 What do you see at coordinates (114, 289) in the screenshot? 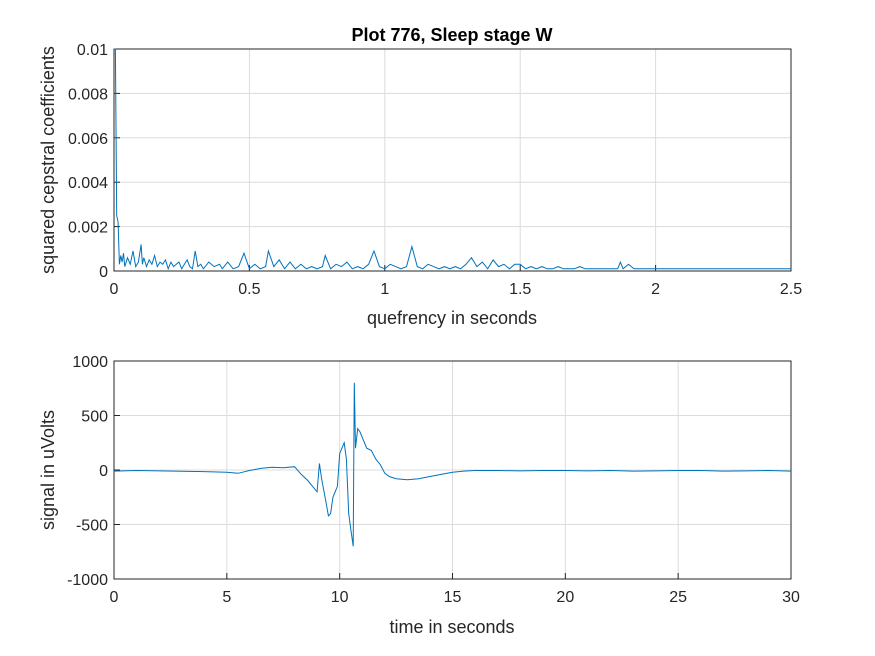
I see `cepstrum-x-tick-label: 0` at bounding box center [114, 289].